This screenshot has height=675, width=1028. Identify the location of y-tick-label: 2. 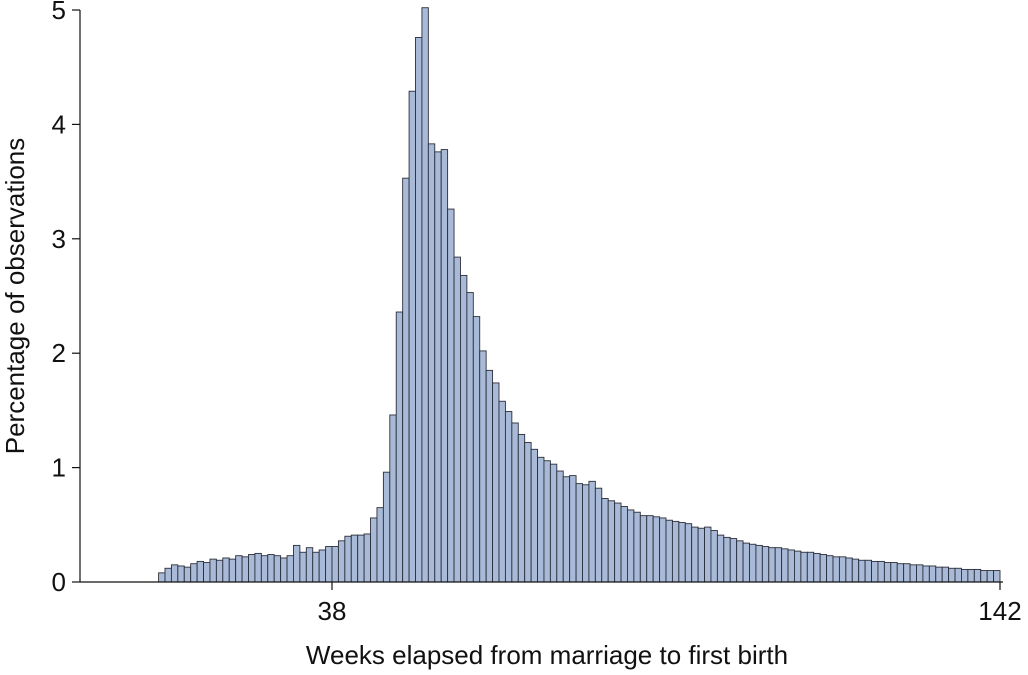
(59, 353).